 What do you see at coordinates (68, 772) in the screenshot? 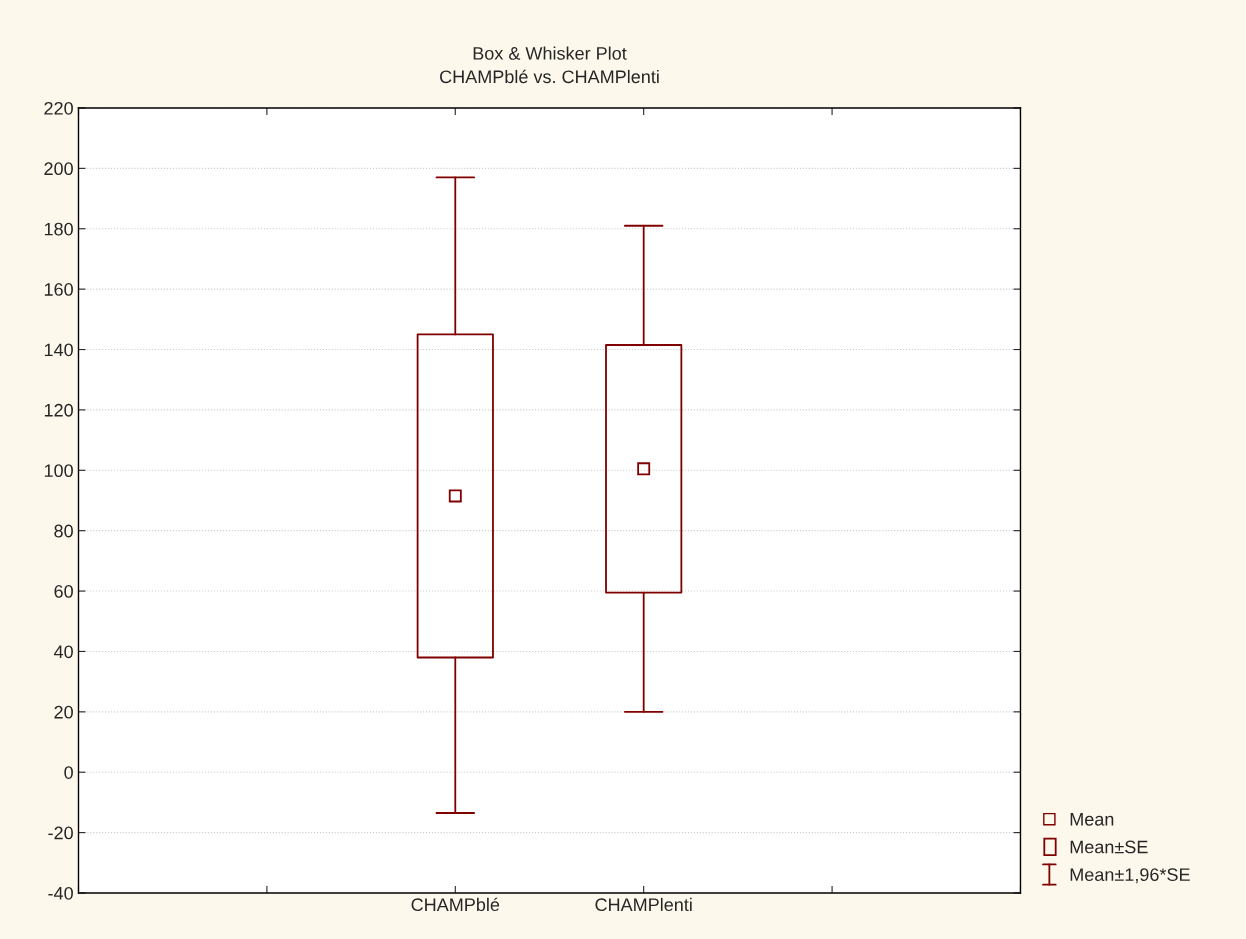
I see `y-tick-label: 0` at bounding box center [68, 772].